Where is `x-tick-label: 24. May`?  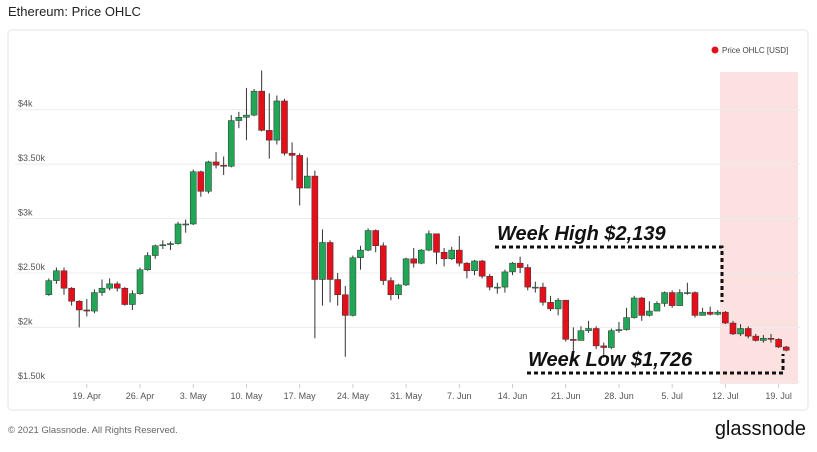
x-tick-label: 24. May is located at coordinates (353, 396).